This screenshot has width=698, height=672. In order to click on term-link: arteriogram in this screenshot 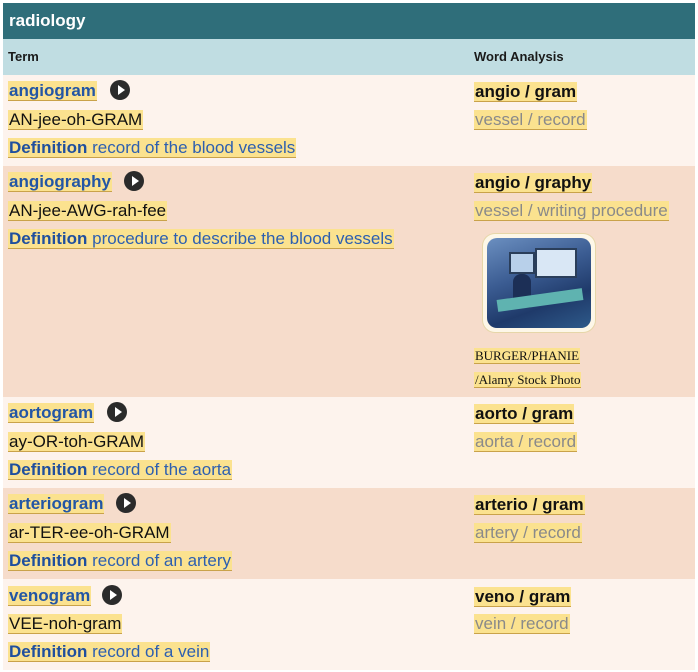, I will do `click(56, 504)`.